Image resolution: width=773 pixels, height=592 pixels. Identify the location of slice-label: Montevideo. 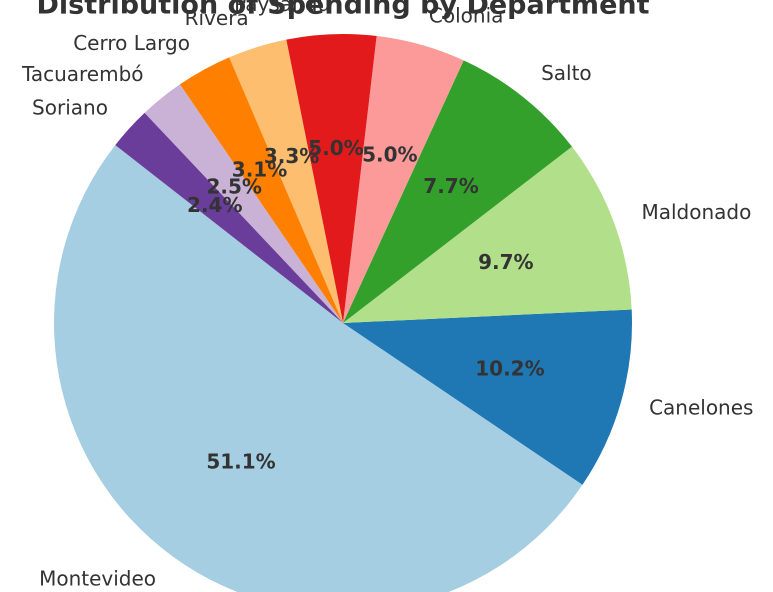
(97, 579).